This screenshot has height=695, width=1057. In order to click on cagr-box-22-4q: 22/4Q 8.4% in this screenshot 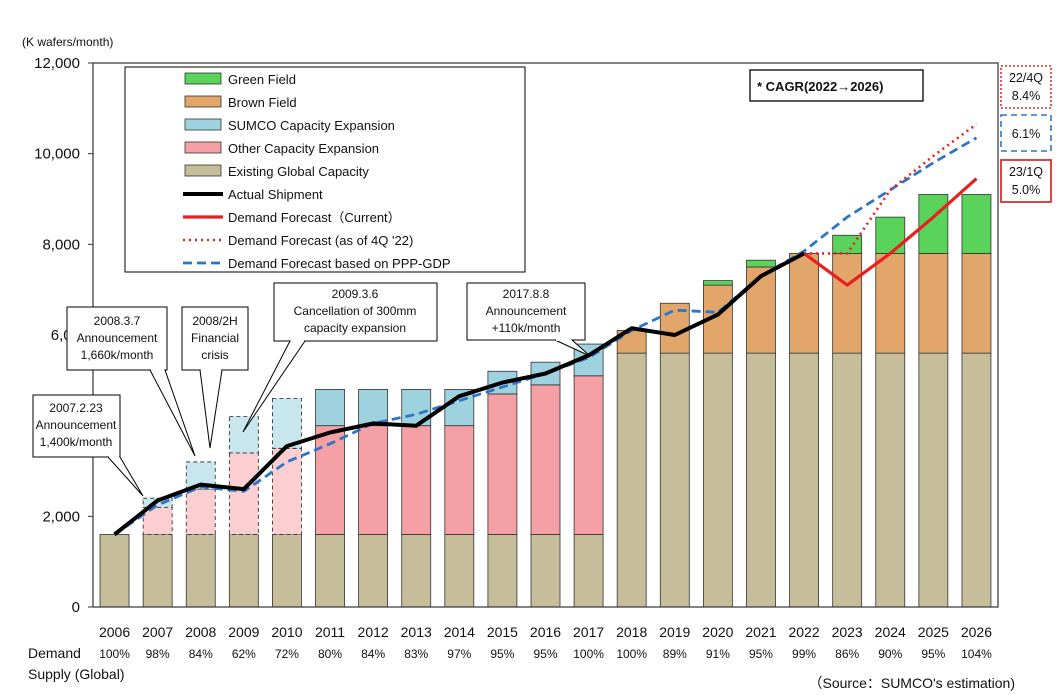, I will do `click(1026, 87)`.